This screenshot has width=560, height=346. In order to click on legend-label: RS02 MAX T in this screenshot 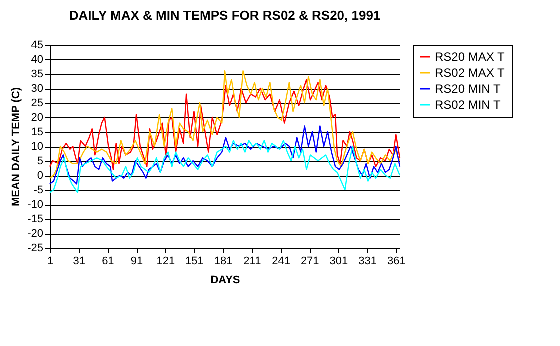, I will do `click(470, 73)`.